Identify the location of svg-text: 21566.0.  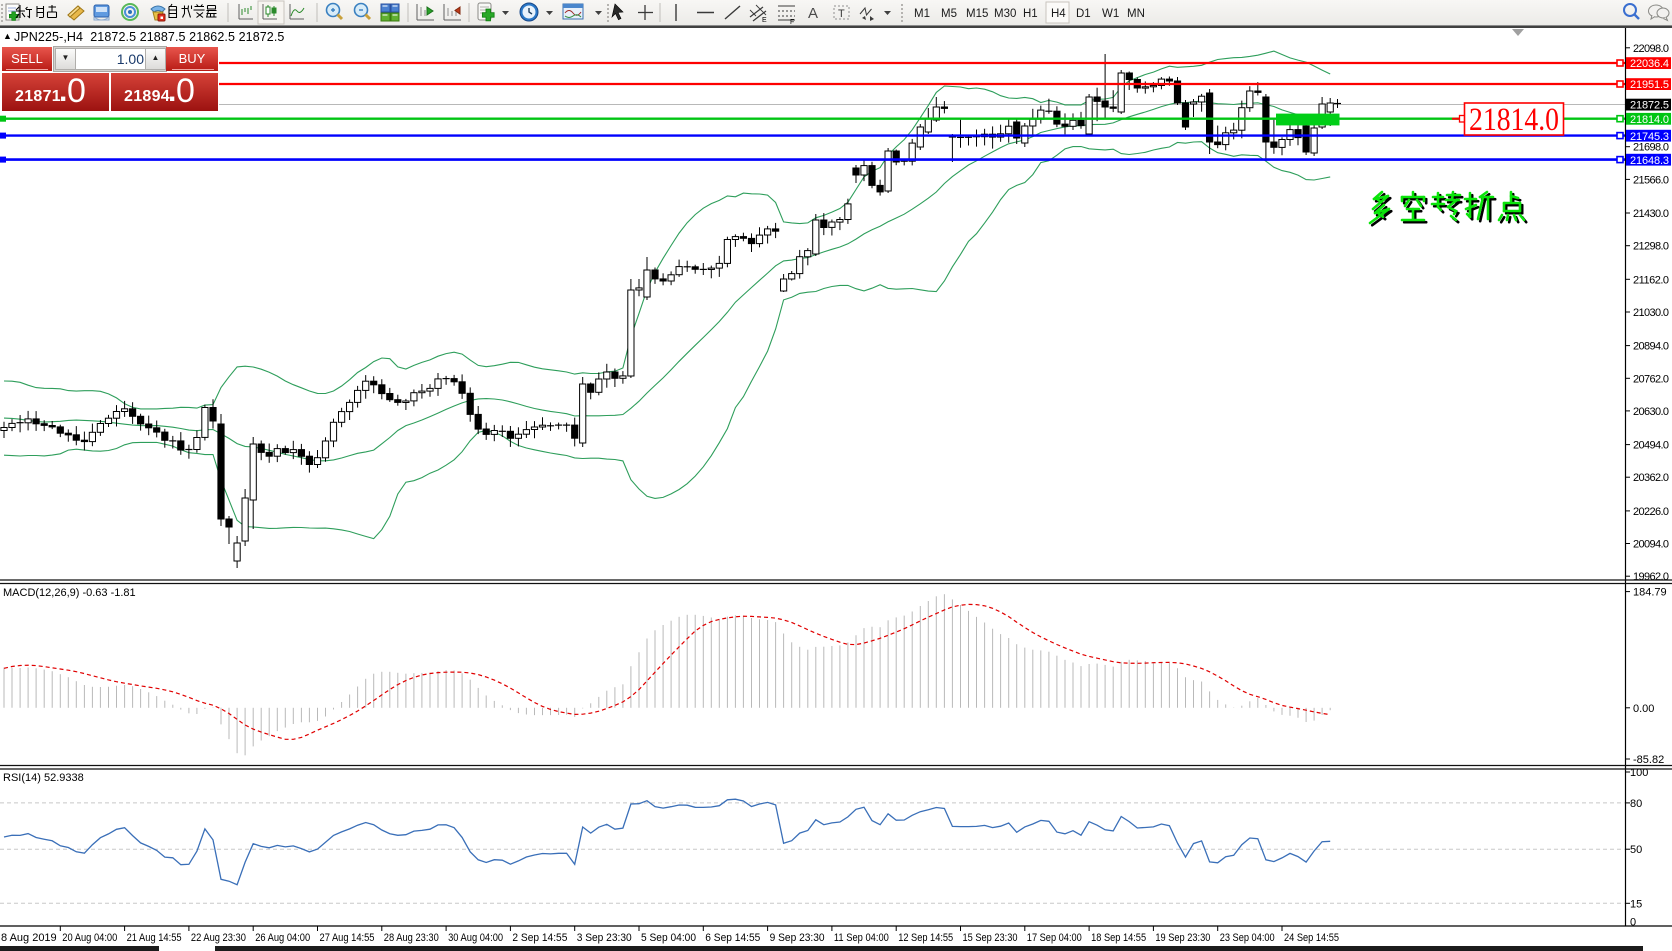
(1651, 180).